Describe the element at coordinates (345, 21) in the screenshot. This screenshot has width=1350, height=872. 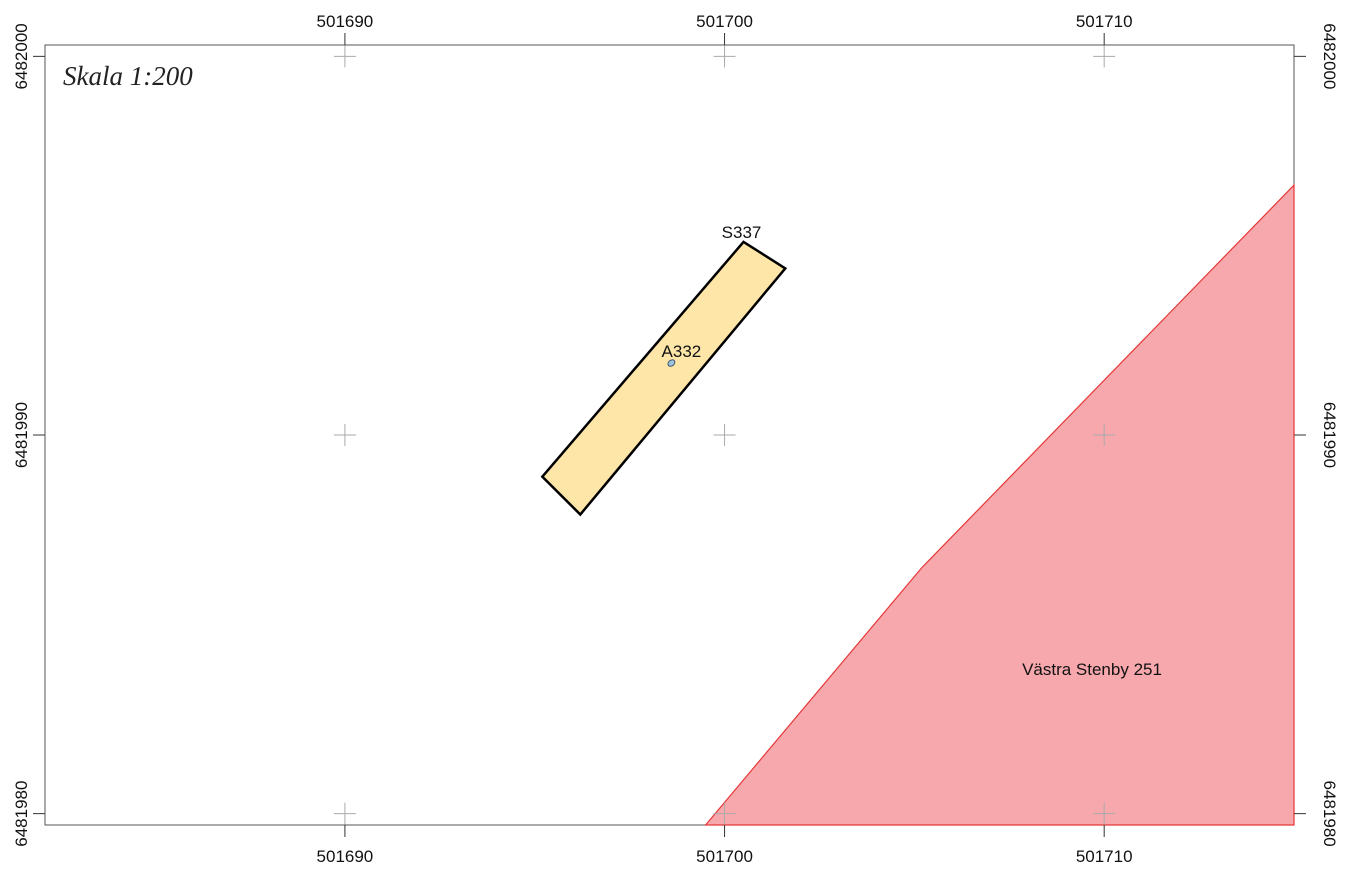
I see `x-tick-label-top: 501690` at that location.